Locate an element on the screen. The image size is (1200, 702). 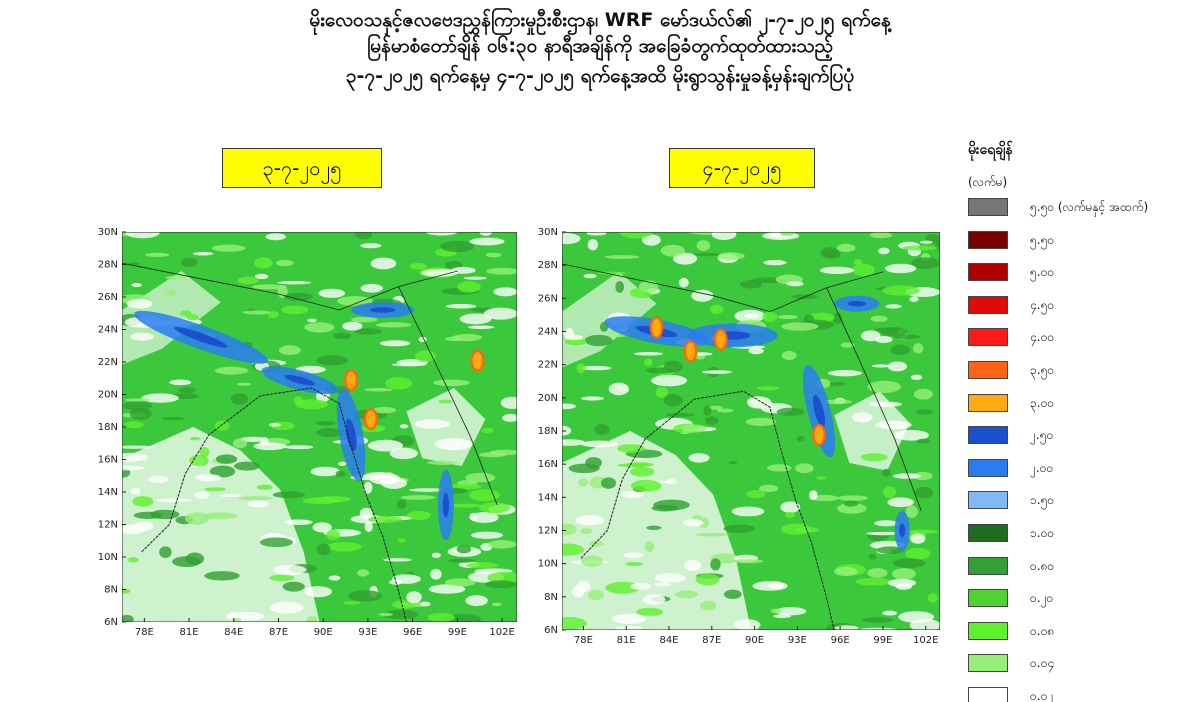
lat-label: 30N is located at coordinates (548, 232).